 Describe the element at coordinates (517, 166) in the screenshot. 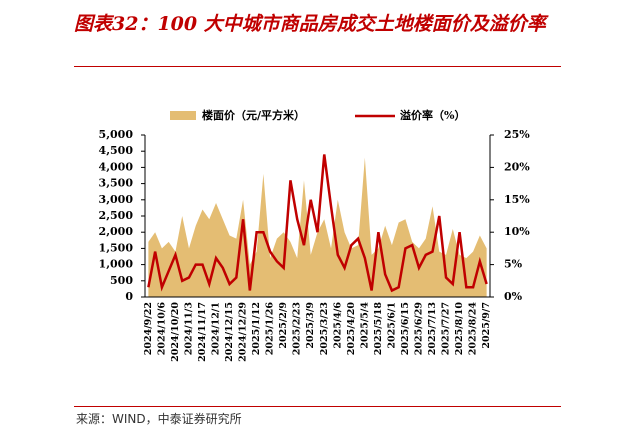

I see `y2-tick-label: 20%` at that location.